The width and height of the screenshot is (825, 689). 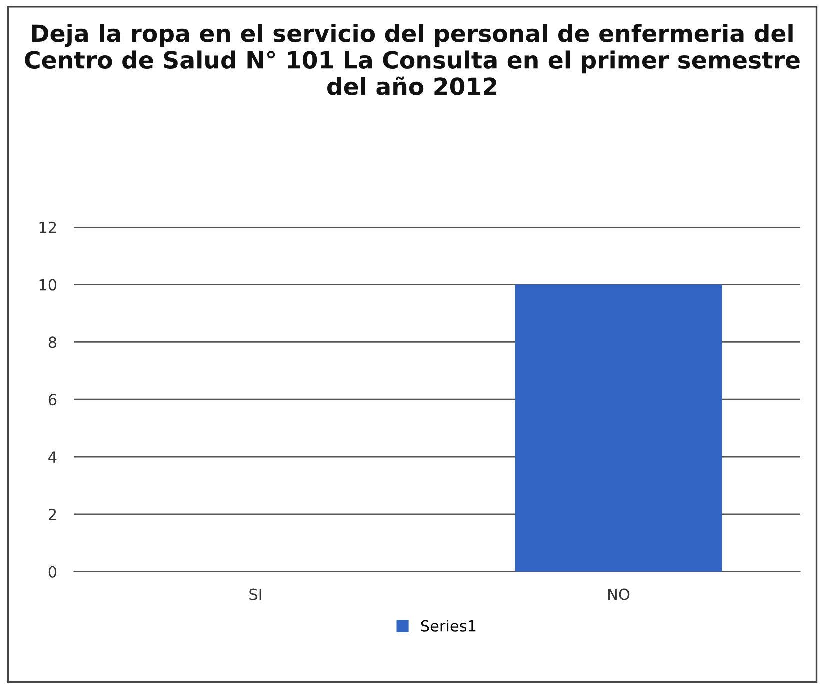 I want to click on chart-title: Deja la ropa en el servicio del personal de enfermeria del Centro de Salud N° 101 La Consulta en el primer semestre del año 2012, so click(x=412, y=60).